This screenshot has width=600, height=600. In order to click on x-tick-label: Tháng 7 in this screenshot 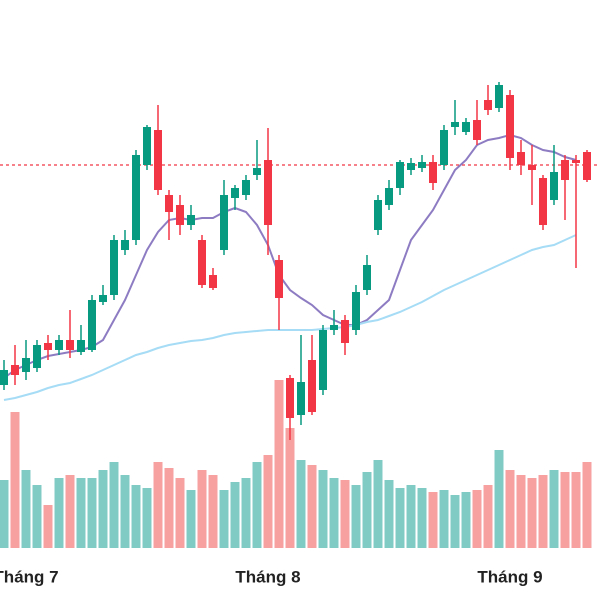, I will do `click(29, 576)`.